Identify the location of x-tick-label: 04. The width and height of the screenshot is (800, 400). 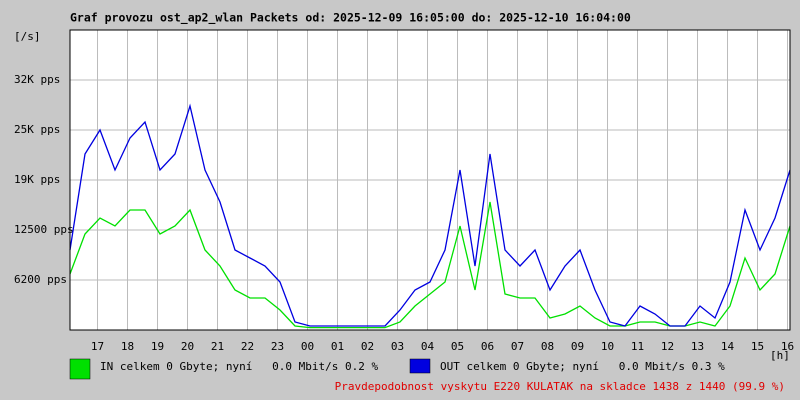
(428, 346).